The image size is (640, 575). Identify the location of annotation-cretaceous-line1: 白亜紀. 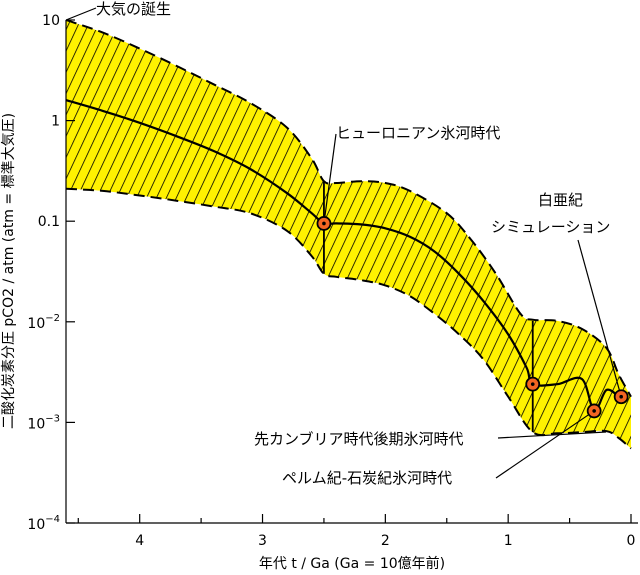
(560, 200).